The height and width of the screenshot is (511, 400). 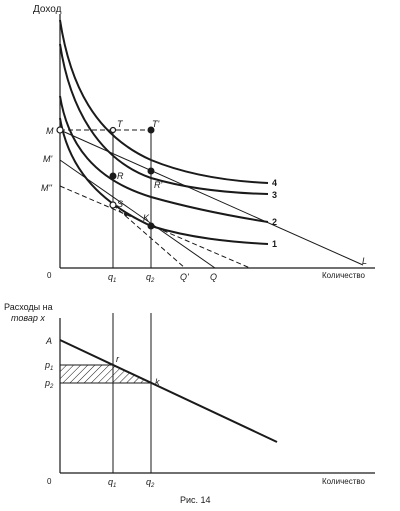 I want to click on label-m-double-prime: M'', so click(x=46, y=188).